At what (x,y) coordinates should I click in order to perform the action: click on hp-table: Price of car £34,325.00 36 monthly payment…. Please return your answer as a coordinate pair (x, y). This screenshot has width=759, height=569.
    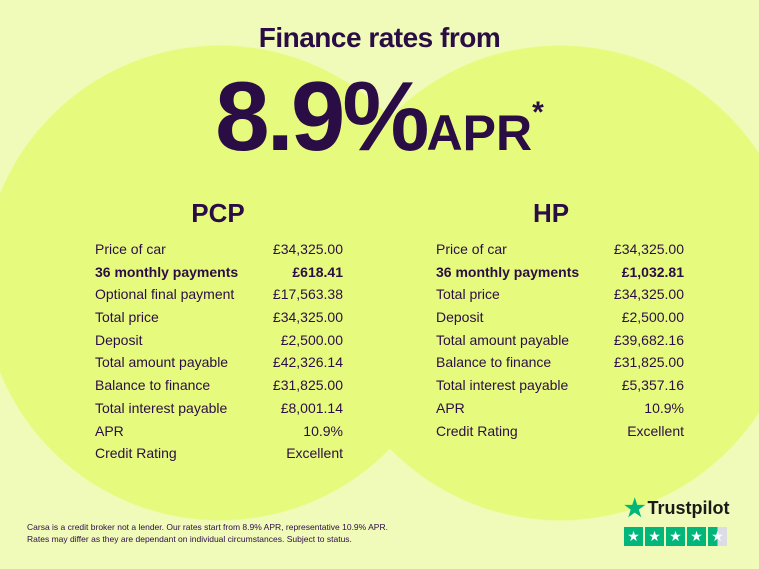
    Looking at the image, I should click on (560, 340).